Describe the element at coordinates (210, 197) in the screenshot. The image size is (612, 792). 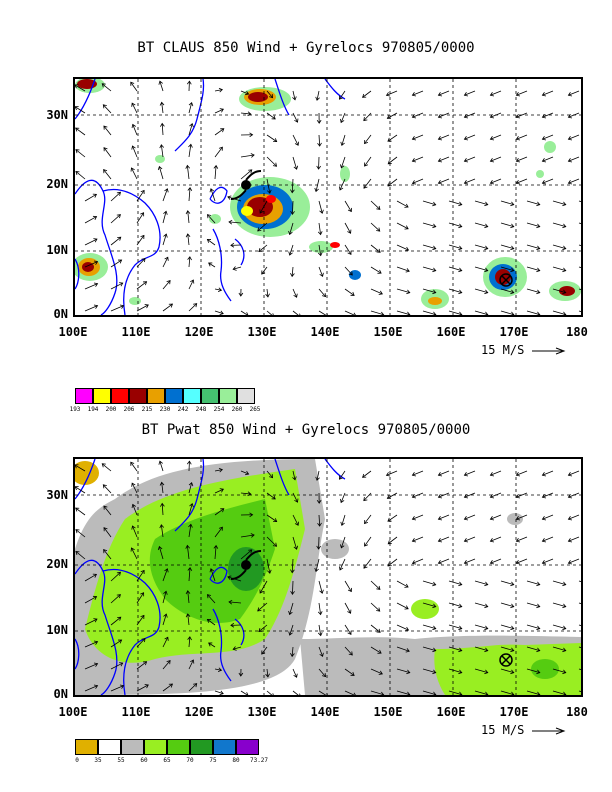
I see `top-coastline` at that location.